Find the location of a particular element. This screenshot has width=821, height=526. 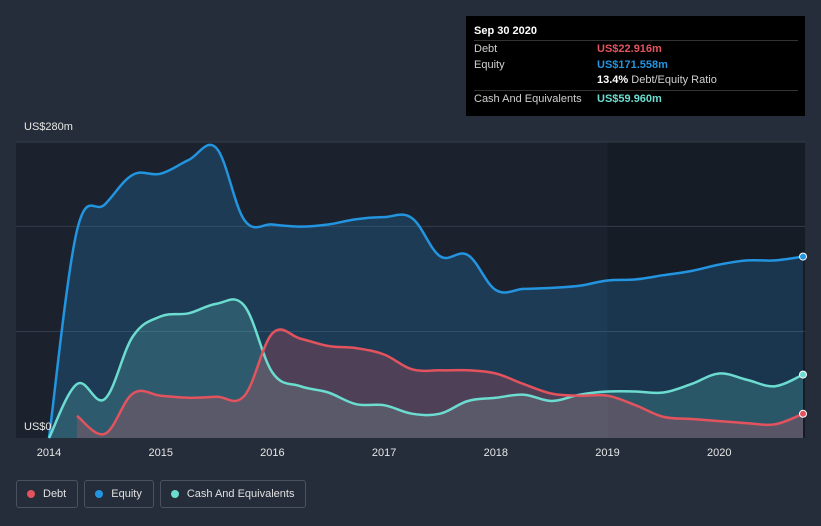

tooltip-row-cash: Cash And Equivalents US$59.960m is located at coordinates (636, 98).